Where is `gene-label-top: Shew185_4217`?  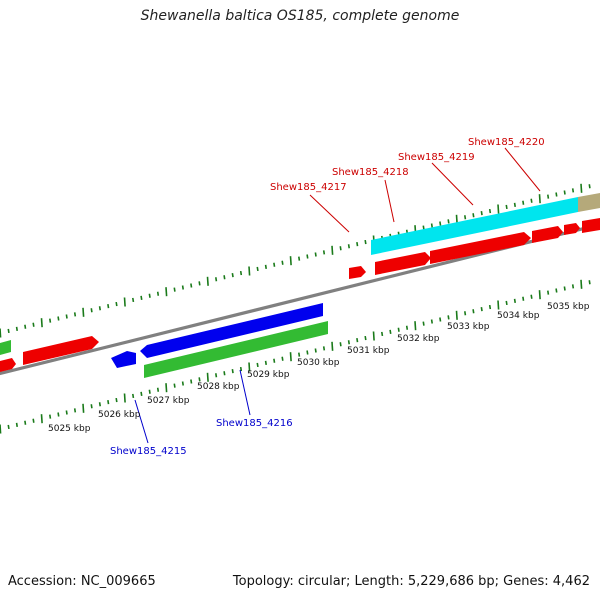
gene-label-top: Shew185_4217 is located at coordinates (308, 187).